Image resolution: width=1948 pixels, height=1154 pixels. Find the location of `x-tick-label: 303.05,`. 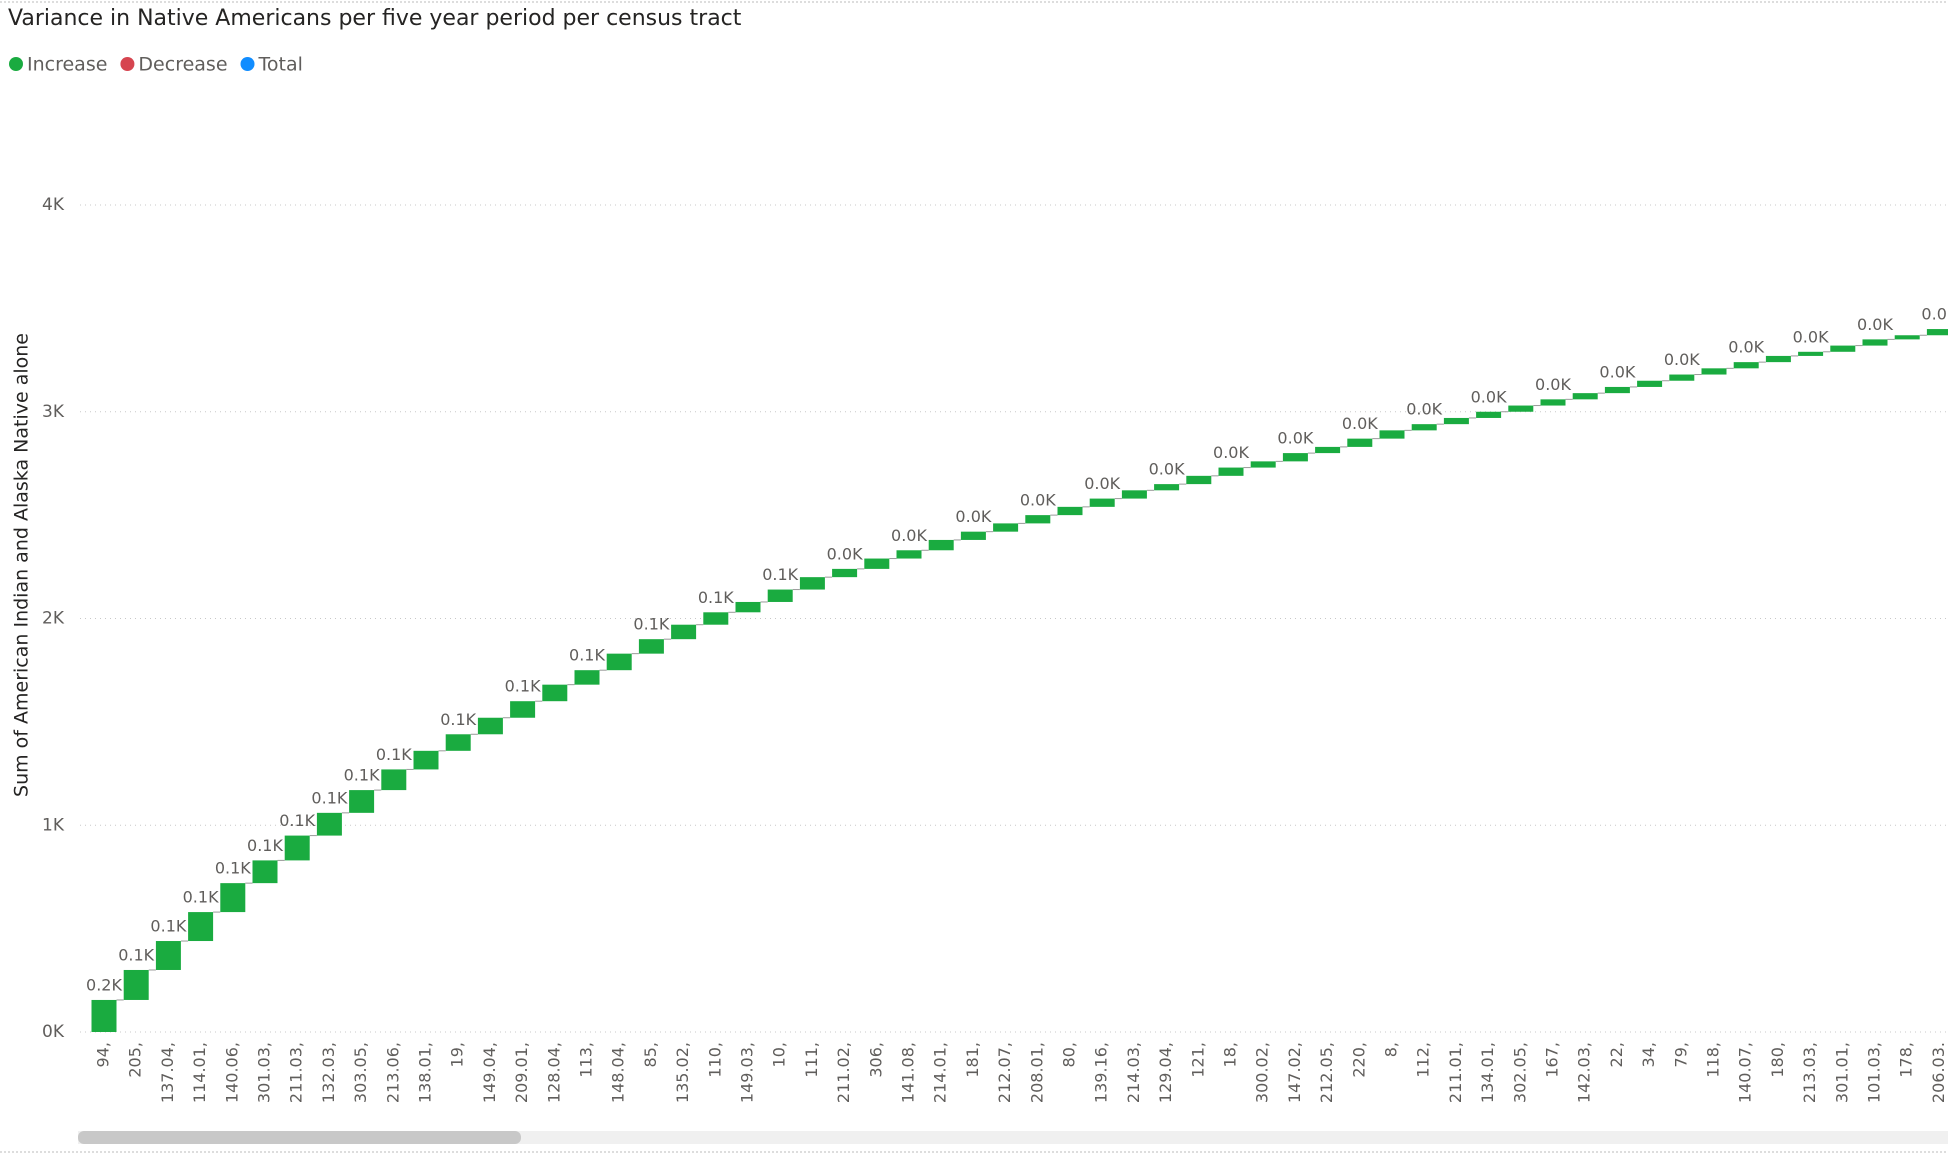

x-tick-label: 303.05, is located at coordinates (360, 1072).